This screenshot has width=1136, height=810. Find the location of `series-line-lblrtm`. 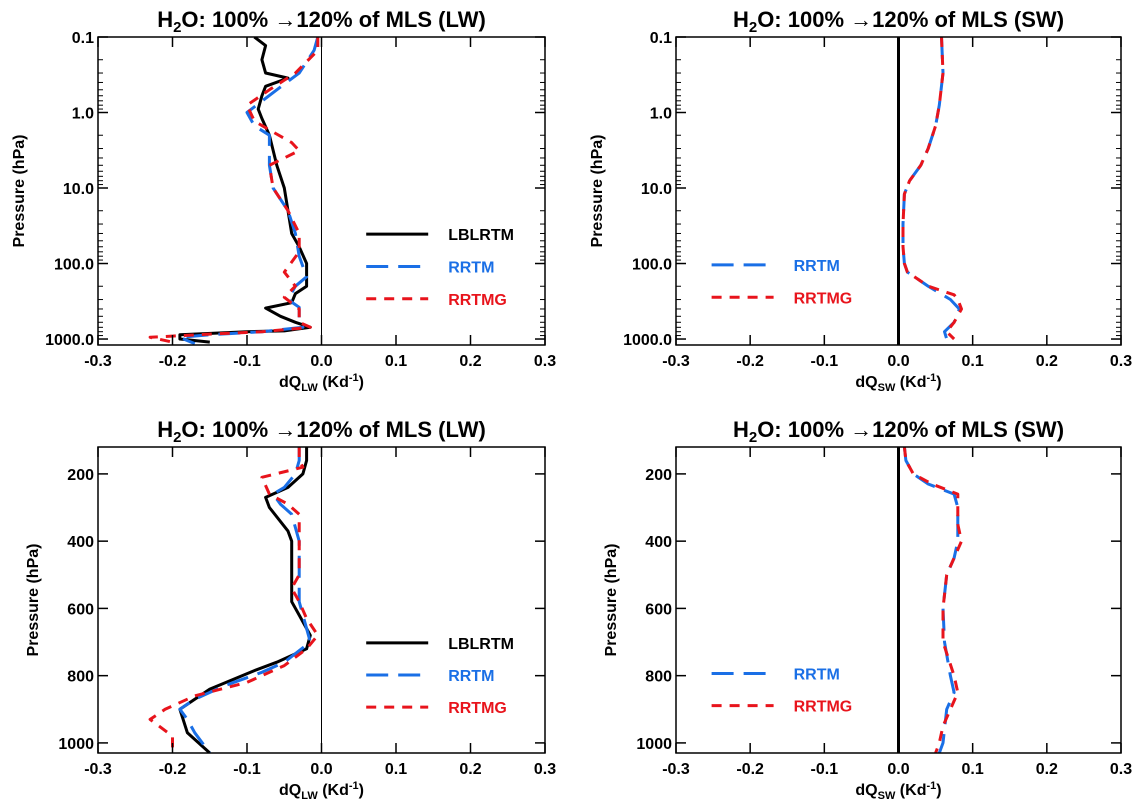

series-line-lblrtm is located at coordinates (245, 190).